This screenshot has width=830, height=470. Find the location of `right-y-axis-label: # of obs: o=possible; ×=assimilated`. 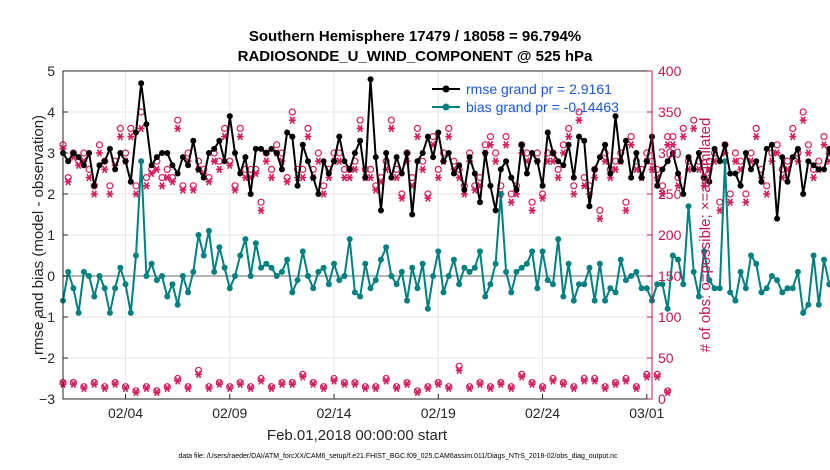

right-y-axis-label: # of obs: o=possible; ×=assimilated is located at coordinates (705, 235).